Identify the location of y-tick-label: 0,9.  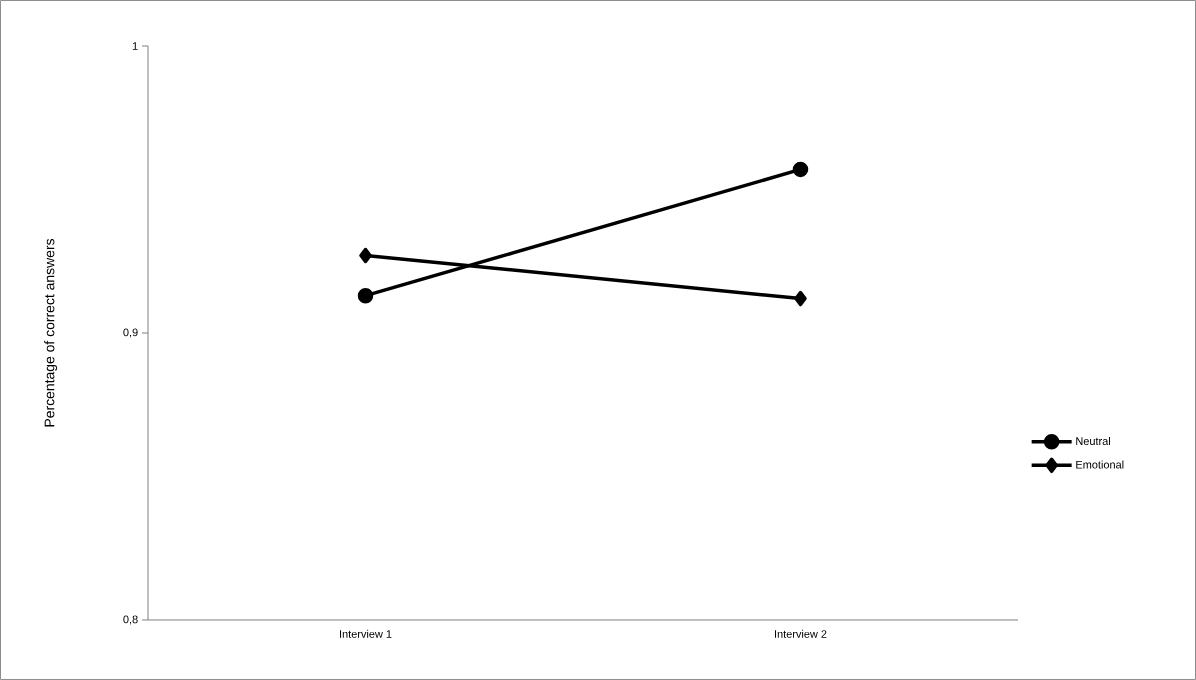
(130, 333).